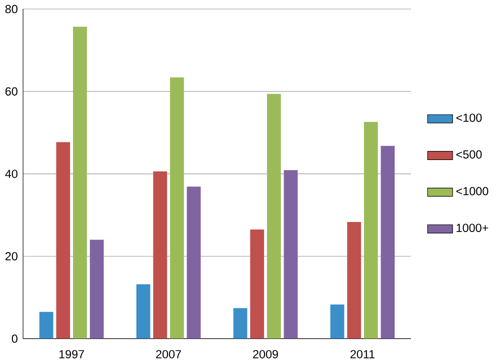  I want to click on x-tick-label: 2011, so click(362, 354).